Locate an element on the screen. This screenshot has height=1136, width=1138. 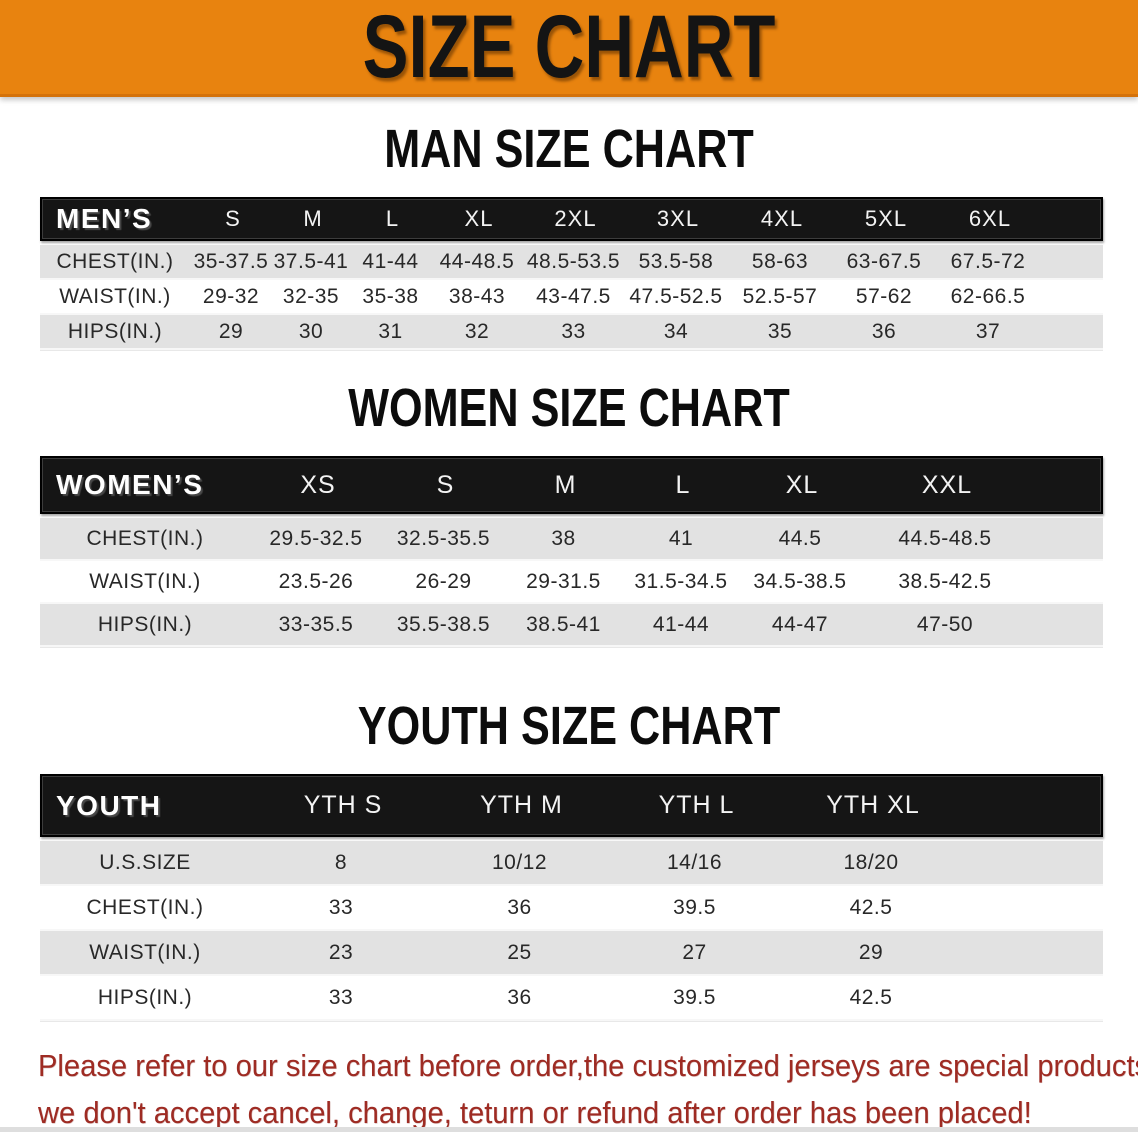
table-row: CHEST(IN.) 33 36 39.5 42.5 is located at coordinates (571, 908).